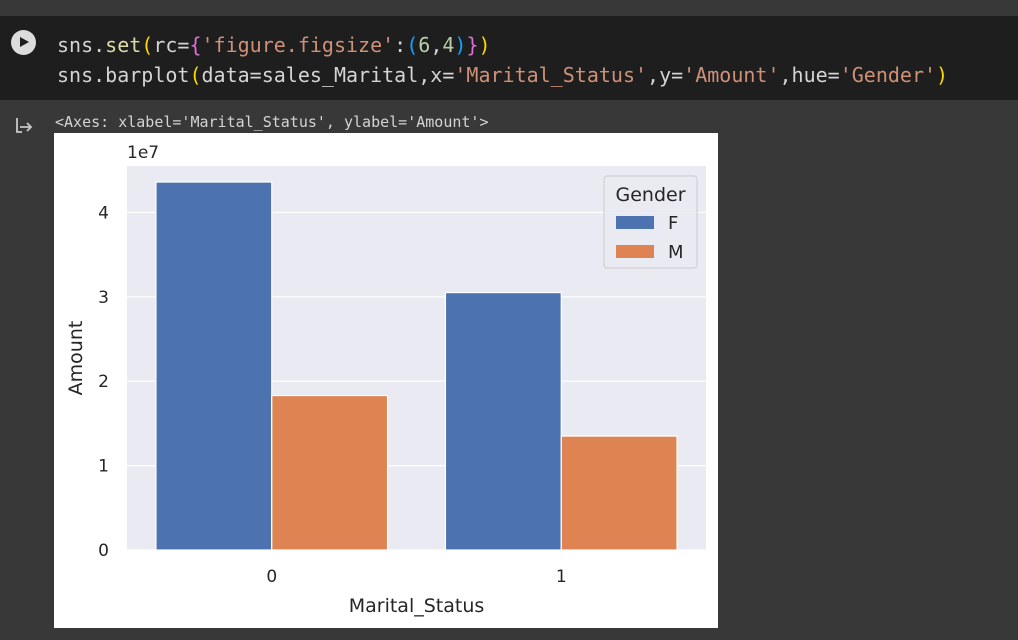 This screenshot has width=1018, height=640. What do you see at coordinates (888, 75) in the screenshot?
I see `code-token: 'Gender'` at bounding box center [888, 75].